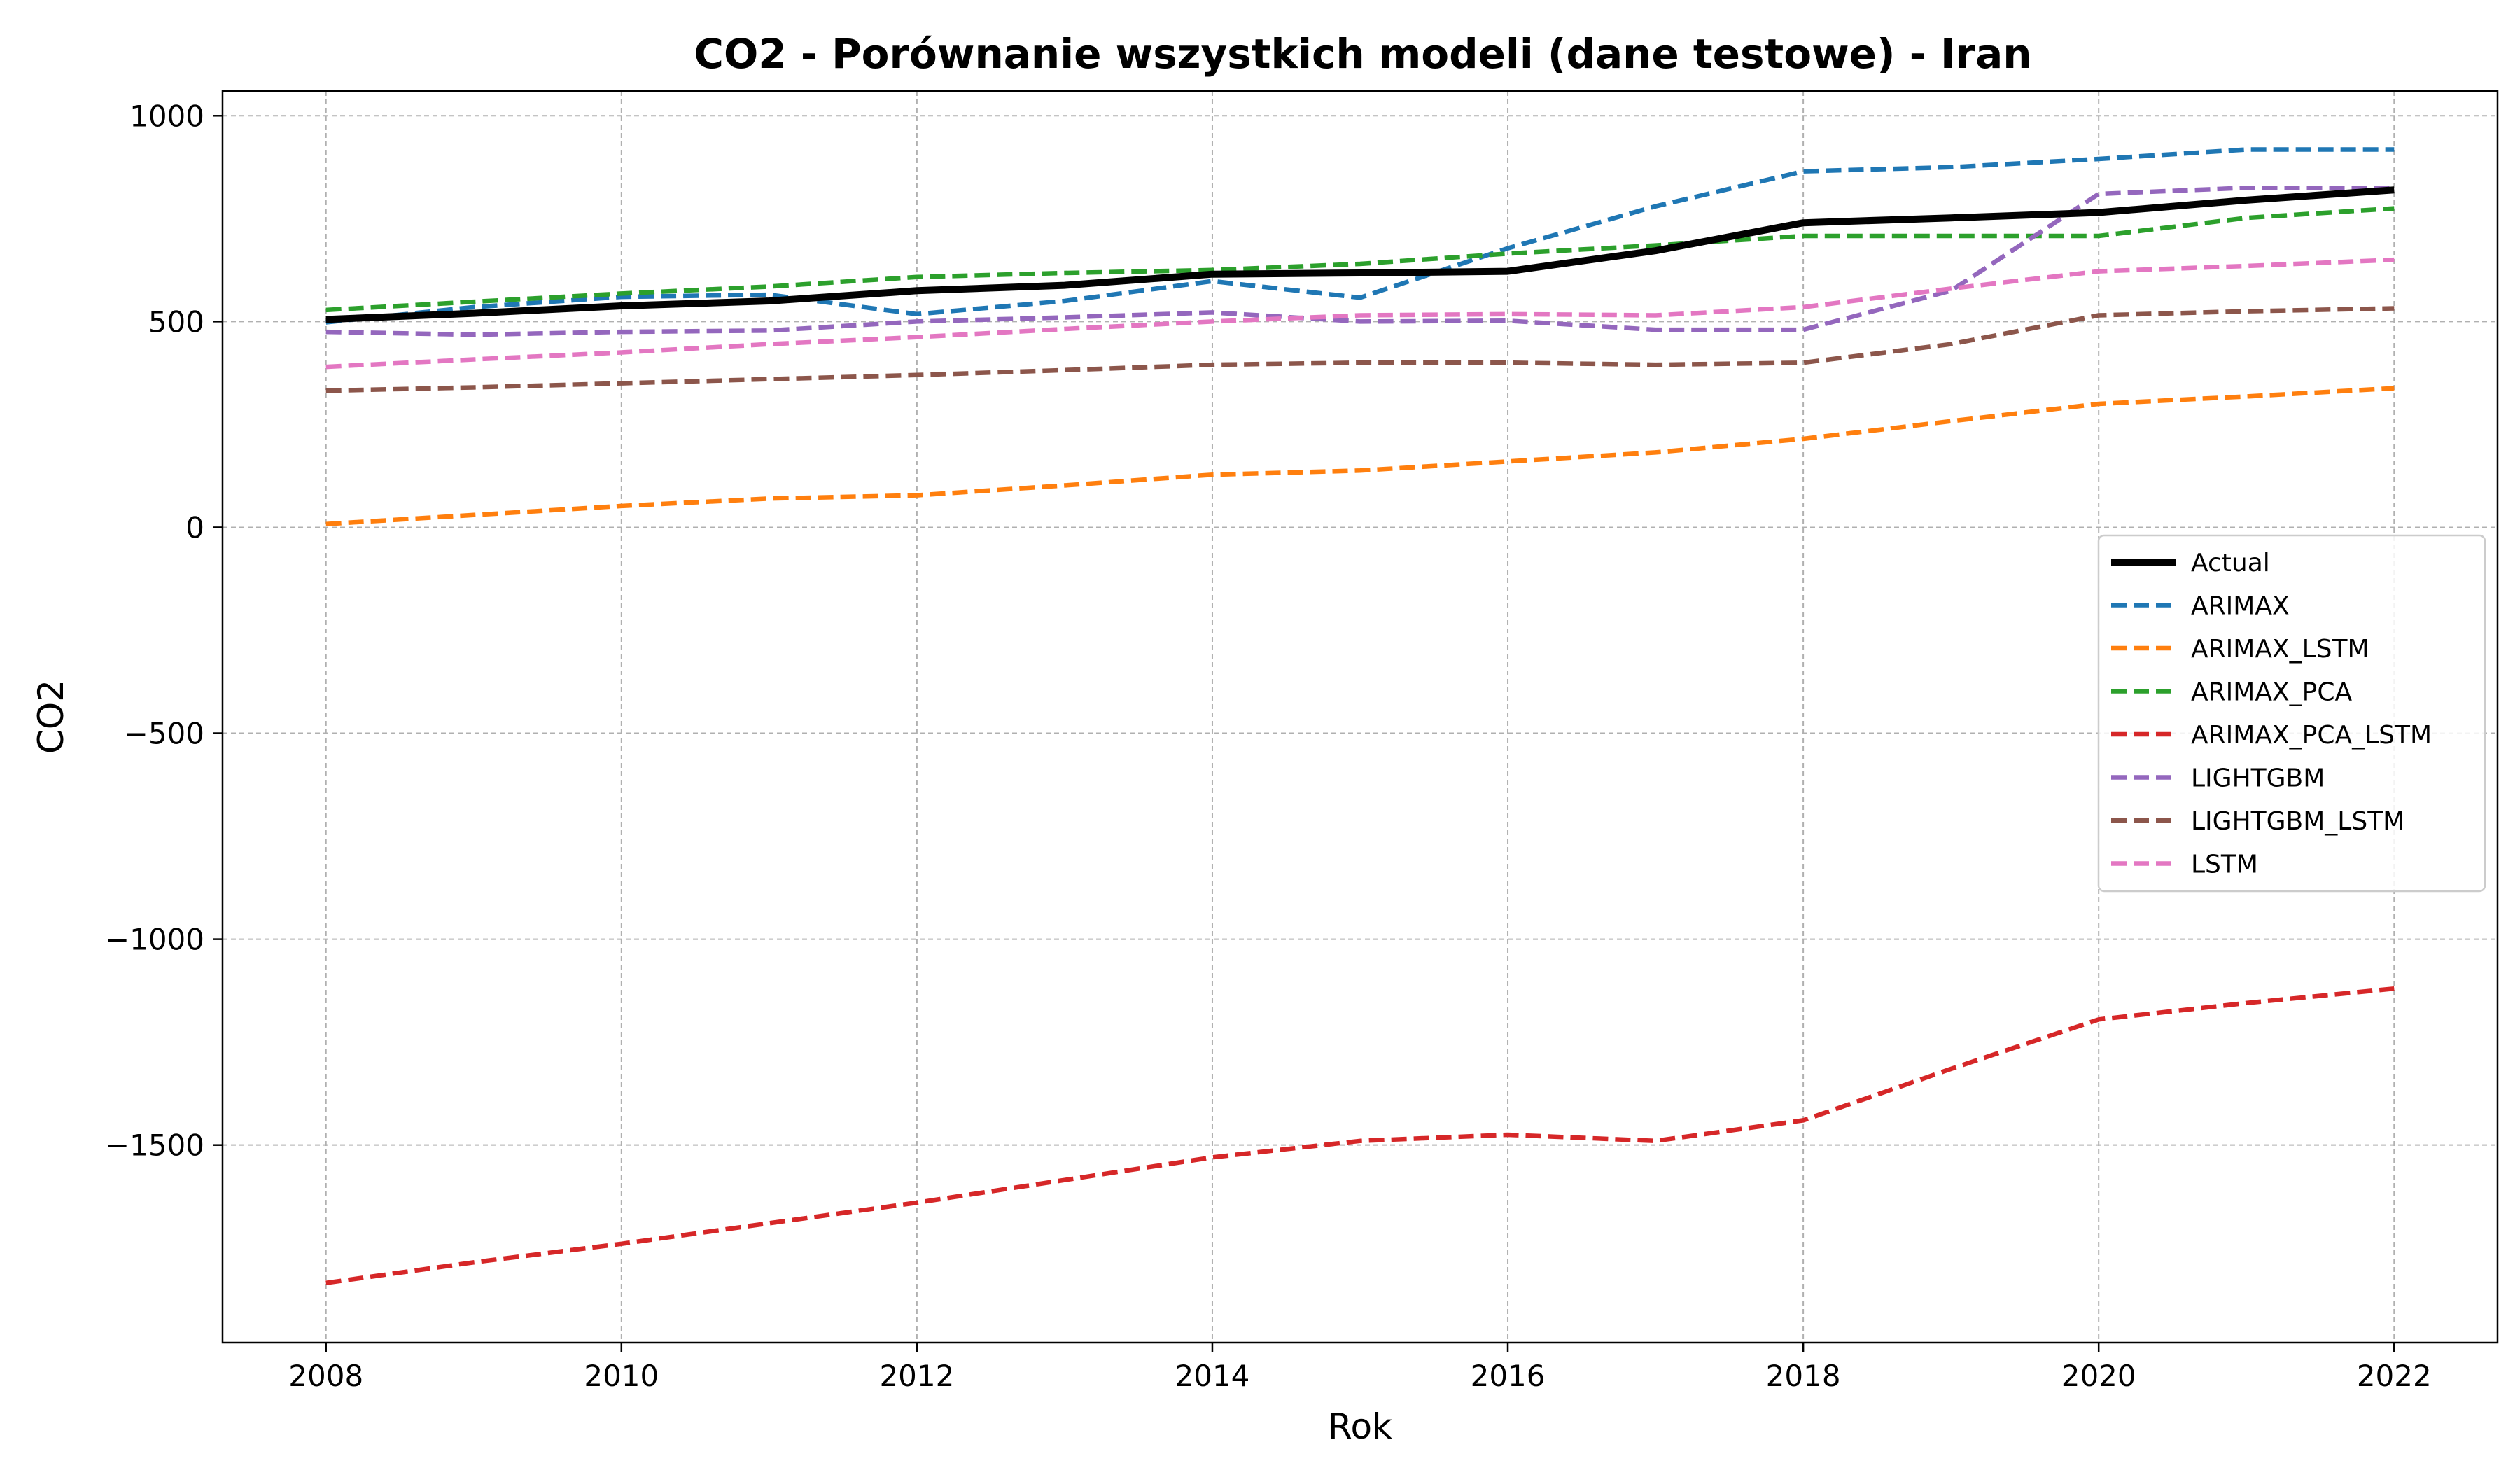  I want to click on series-line-lightgbm, so click(1360, 261).